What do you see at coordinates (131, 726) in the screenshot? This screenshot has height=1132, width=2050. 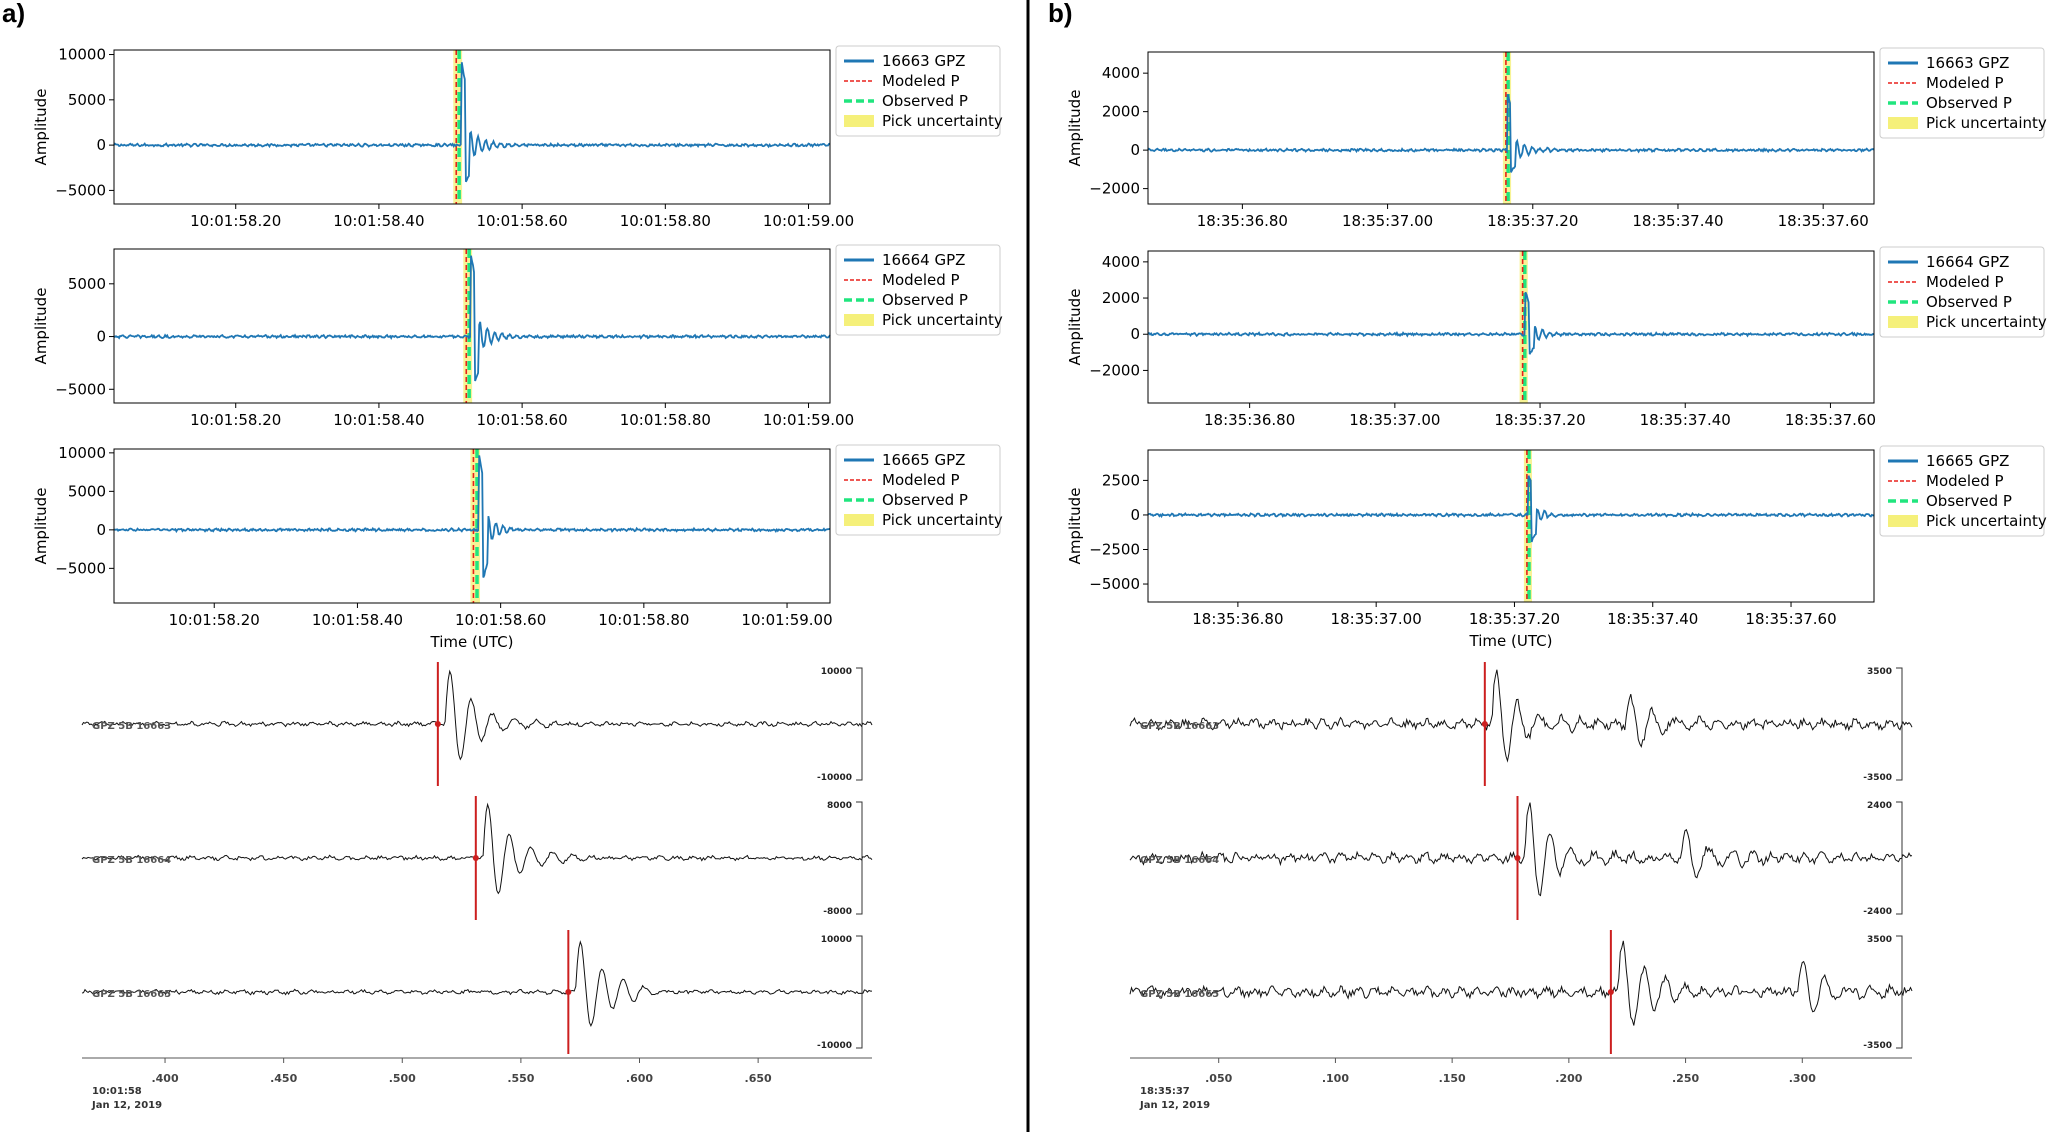 I see `trace-label: GPZ 5B 16663` at bounding box center [131, 726].